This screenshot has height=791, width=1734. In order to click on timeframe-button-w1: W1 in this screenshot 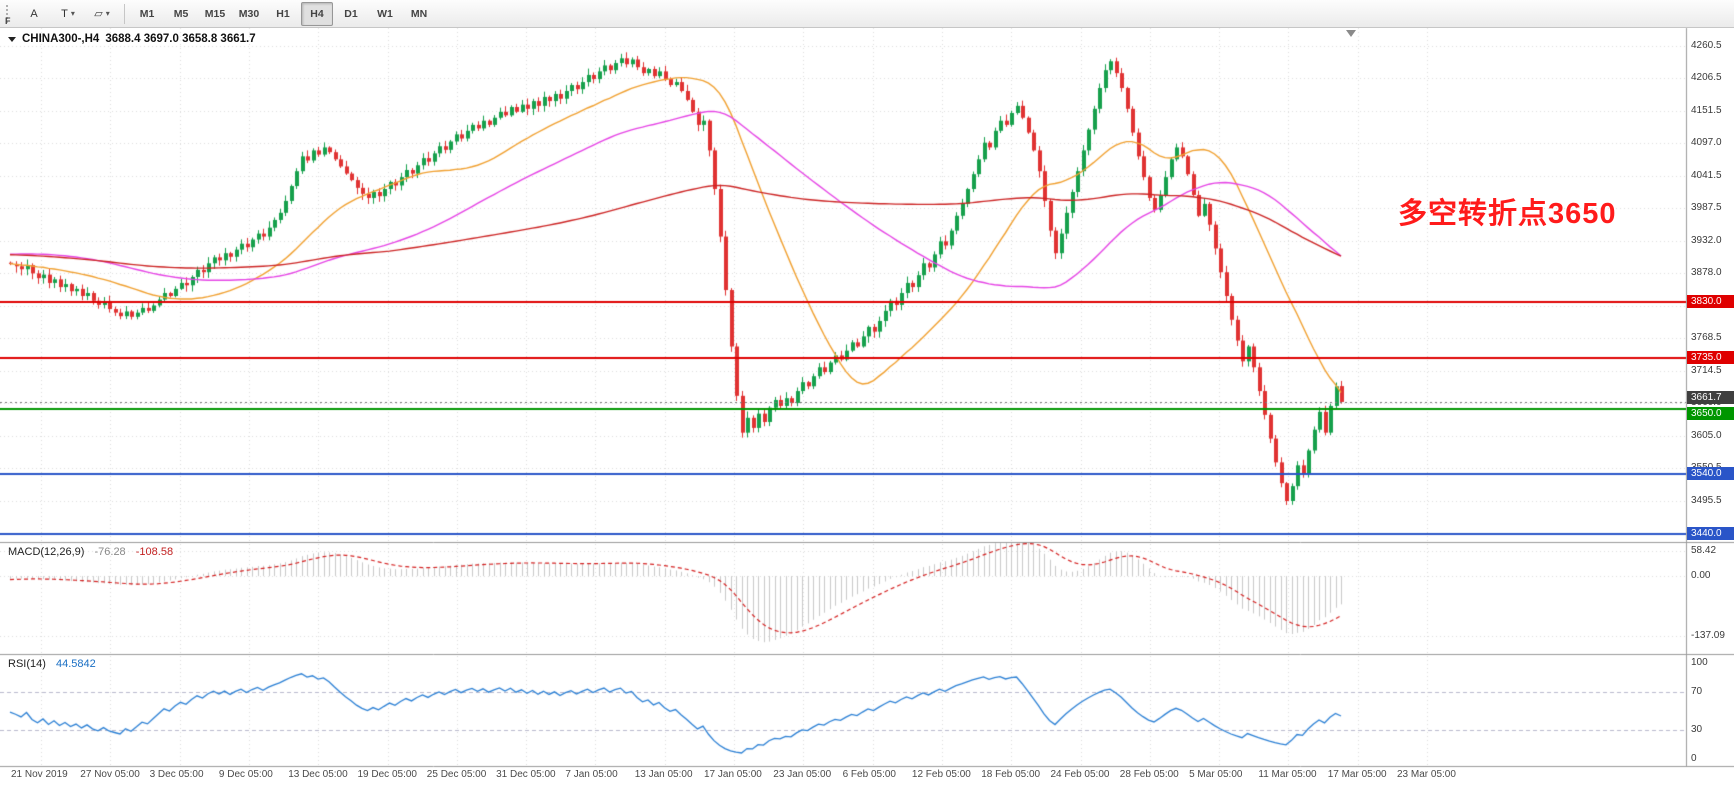, I will do `click(385, 13)`.